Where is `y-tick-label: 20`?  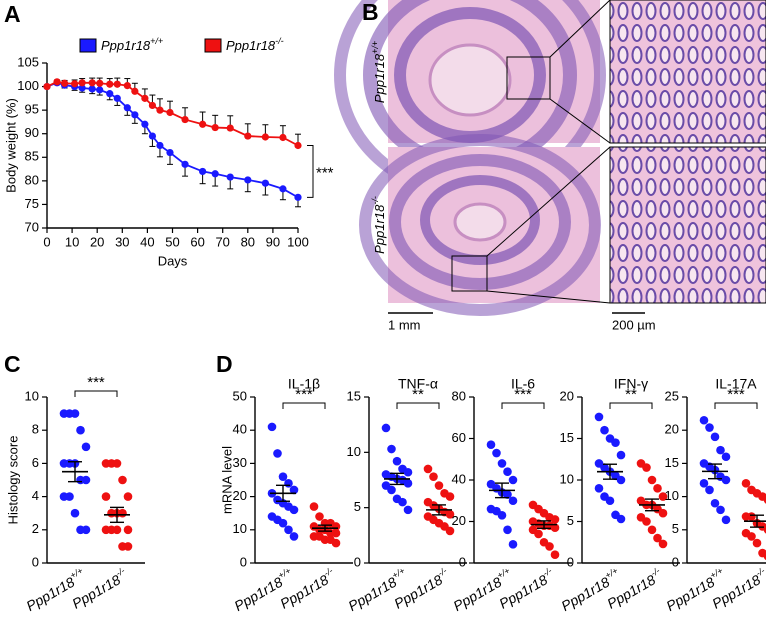 y-tick-label: 20 is located at coordinates (240, 495).